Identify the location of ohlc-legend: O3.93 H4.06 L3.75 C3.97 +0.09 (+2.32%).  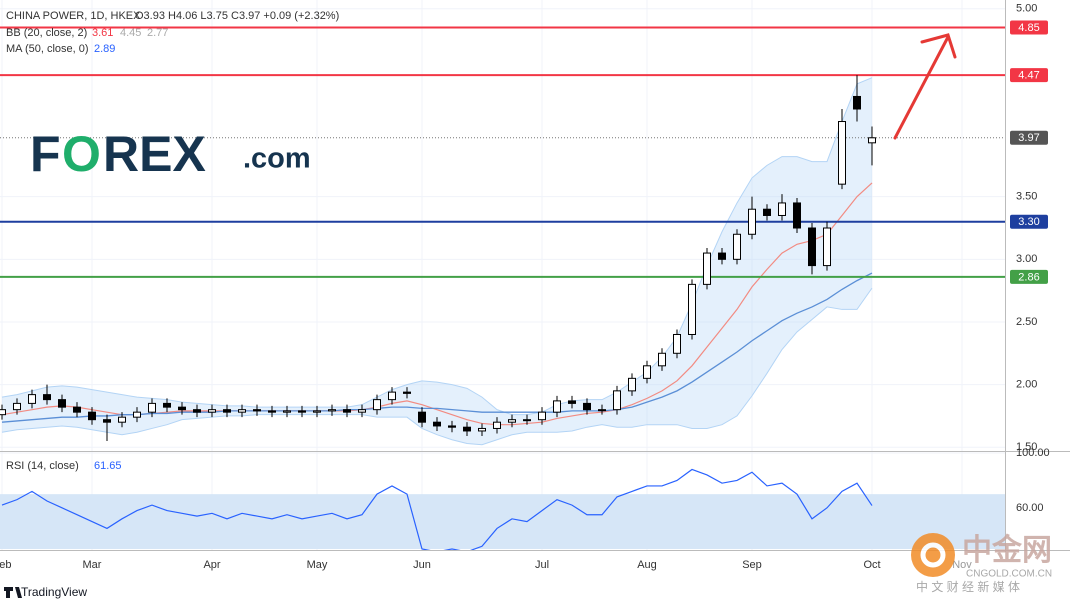
(237, 16).